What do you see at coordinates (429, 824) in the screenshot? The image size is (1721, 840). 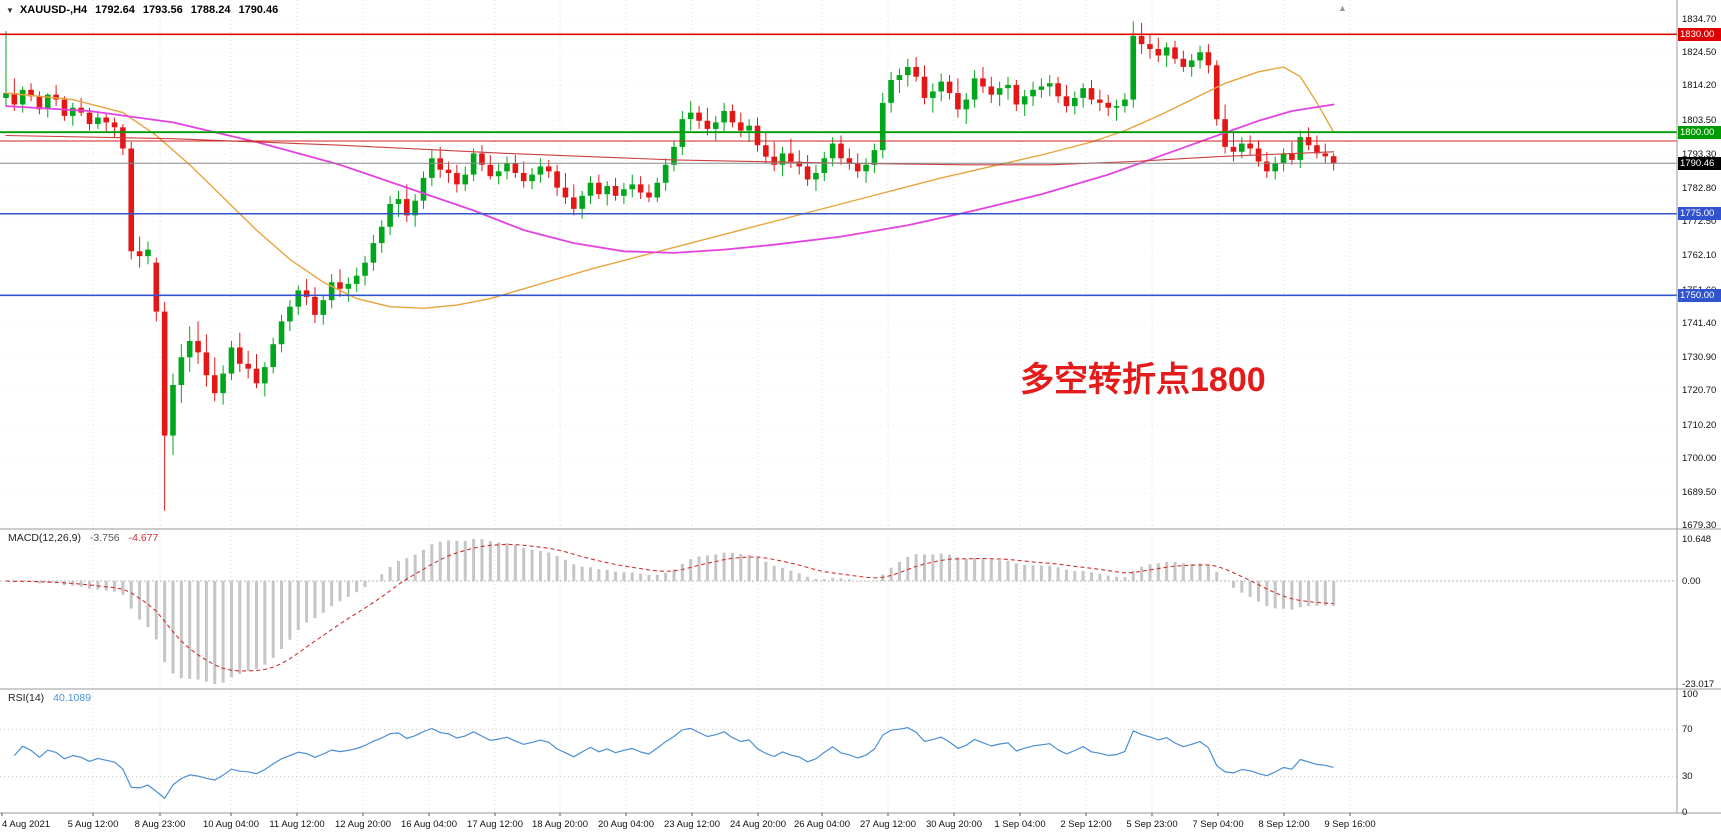 I see `time-axis-label: 16 Aug 04:00` at bounding box center [429, 824].